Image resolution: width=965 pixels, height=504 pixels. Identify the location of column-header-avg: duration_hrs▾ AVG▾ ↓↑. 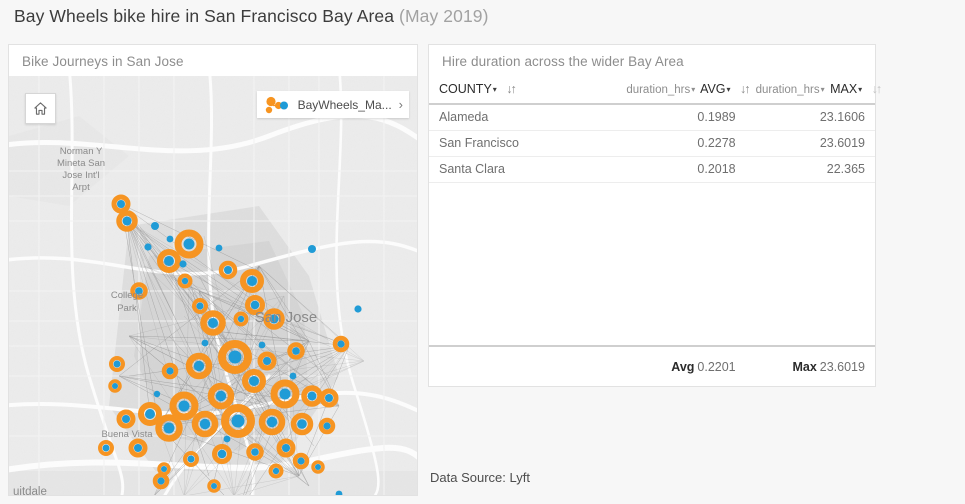
(683, 90).